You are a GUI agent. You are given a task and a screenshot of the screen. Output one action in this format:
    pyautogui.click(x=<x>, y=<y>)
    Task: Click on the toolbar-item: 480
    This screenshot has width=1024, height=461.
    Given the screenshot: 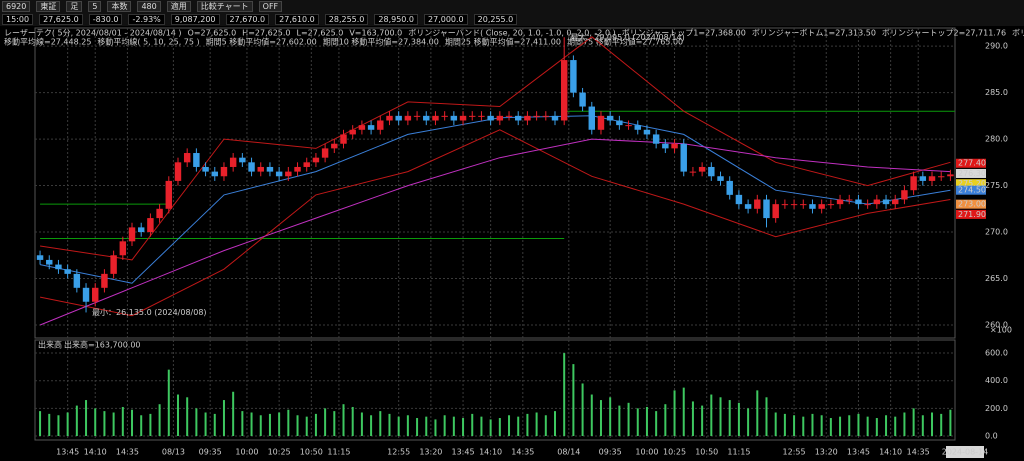 What is the action you would take?
    pyautogui.click(x=149, y=6)
    